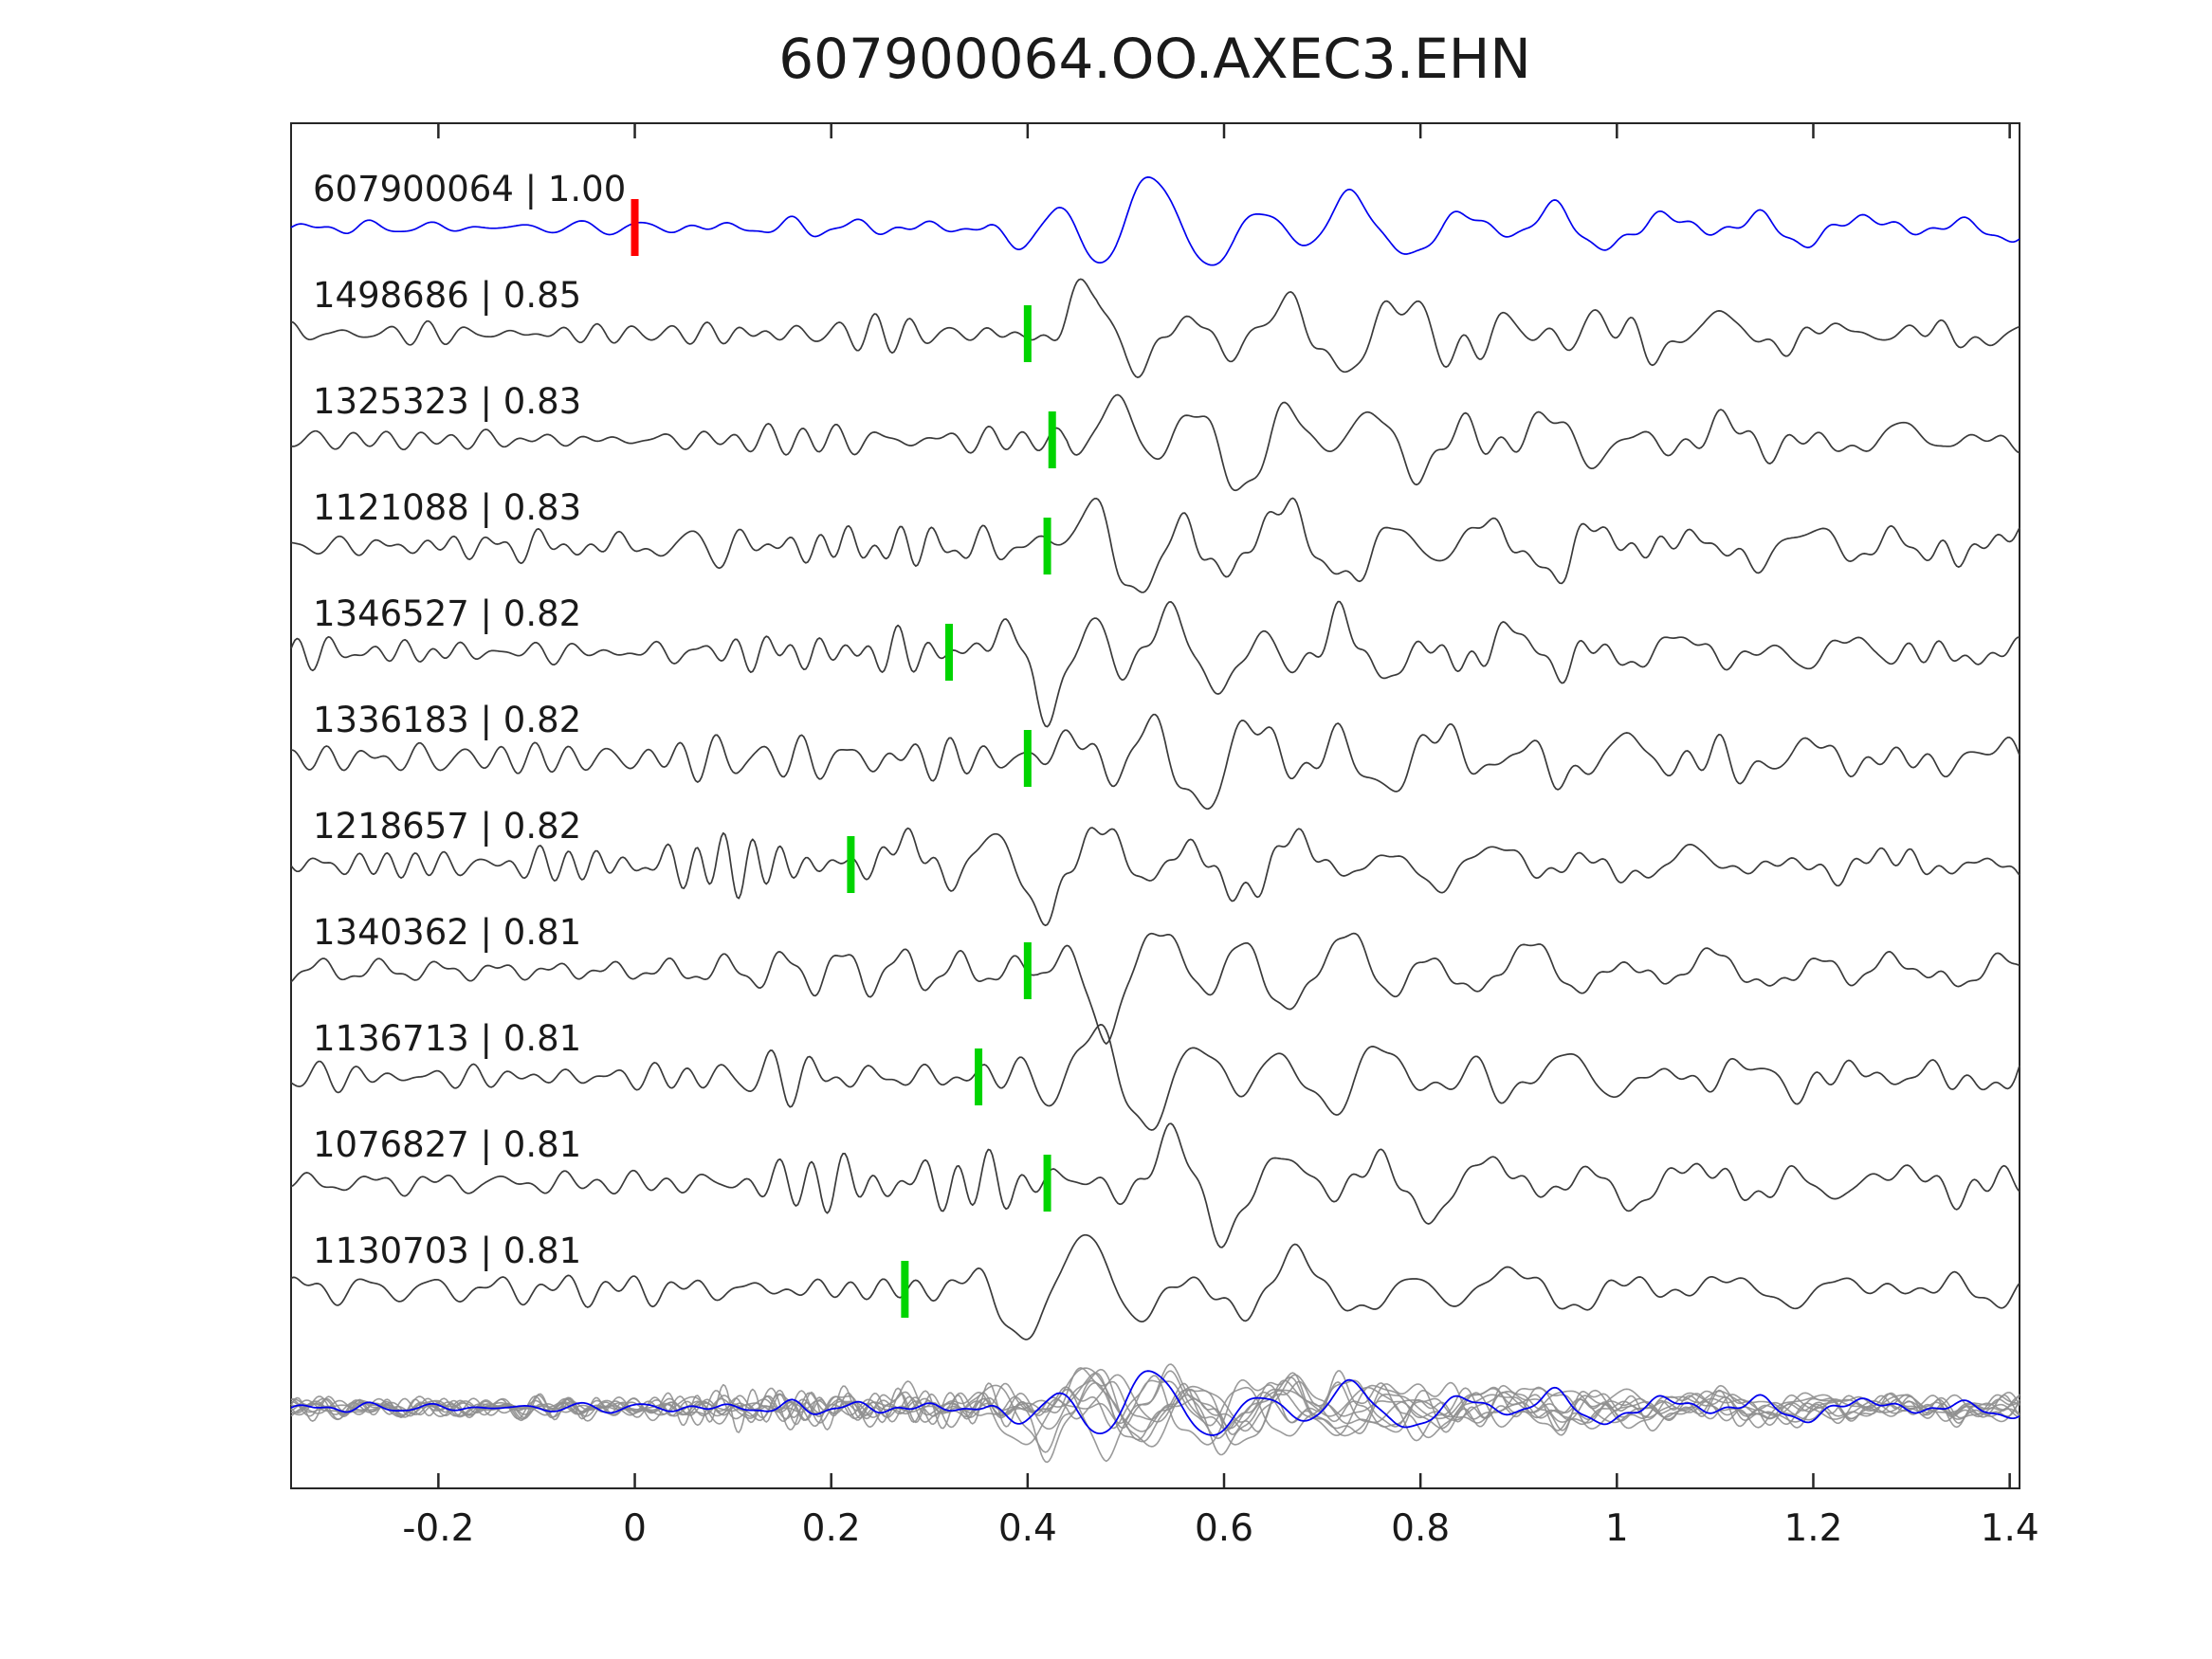  I want to click on x-tick-label: 0.4, so click(1027, 1528).